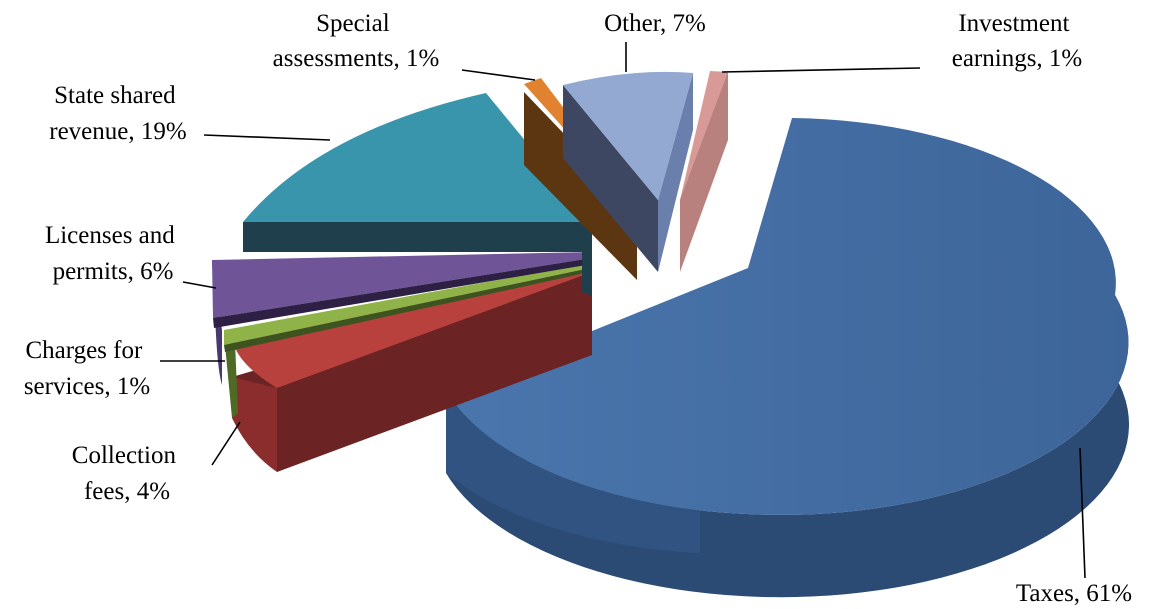 The height and width of the screenshot is (609, 1149). Describe the element at coordinates (113, 271) in the screenshot. I see `label-licenses-and-permits-line2: permits, 6%` at that location.